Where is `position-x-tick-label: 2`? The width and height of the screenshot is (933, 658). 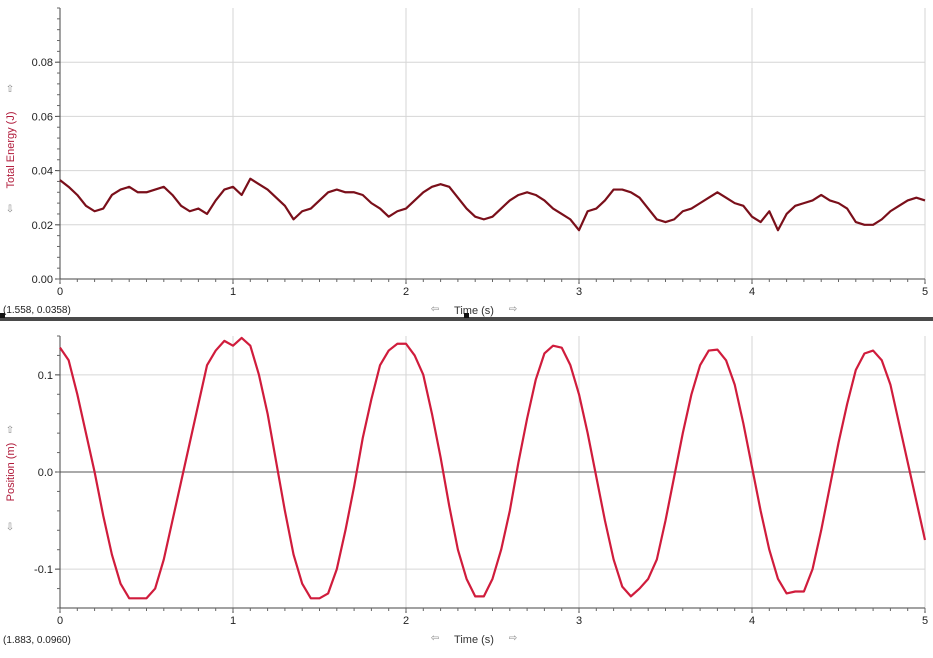 position-x-tick-label: 2 is located at coordinates (406, 621).